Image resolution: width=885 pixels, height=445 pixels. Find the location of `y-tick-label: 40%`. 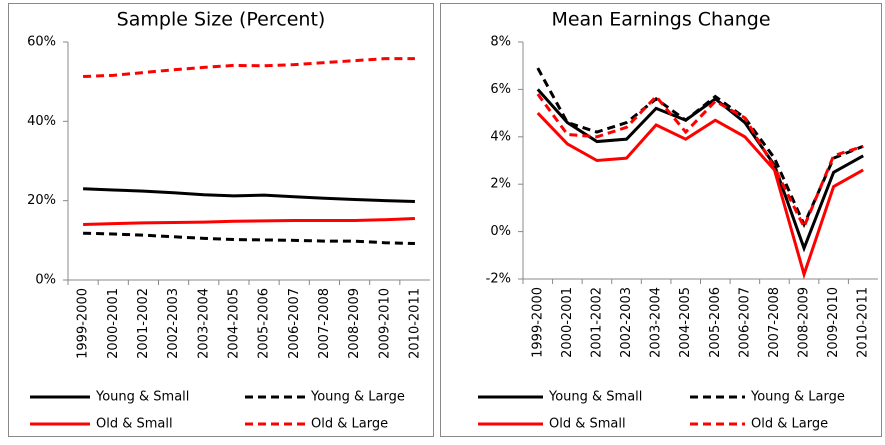

y-tick-label: 40% is located at coordinates (41, 121).